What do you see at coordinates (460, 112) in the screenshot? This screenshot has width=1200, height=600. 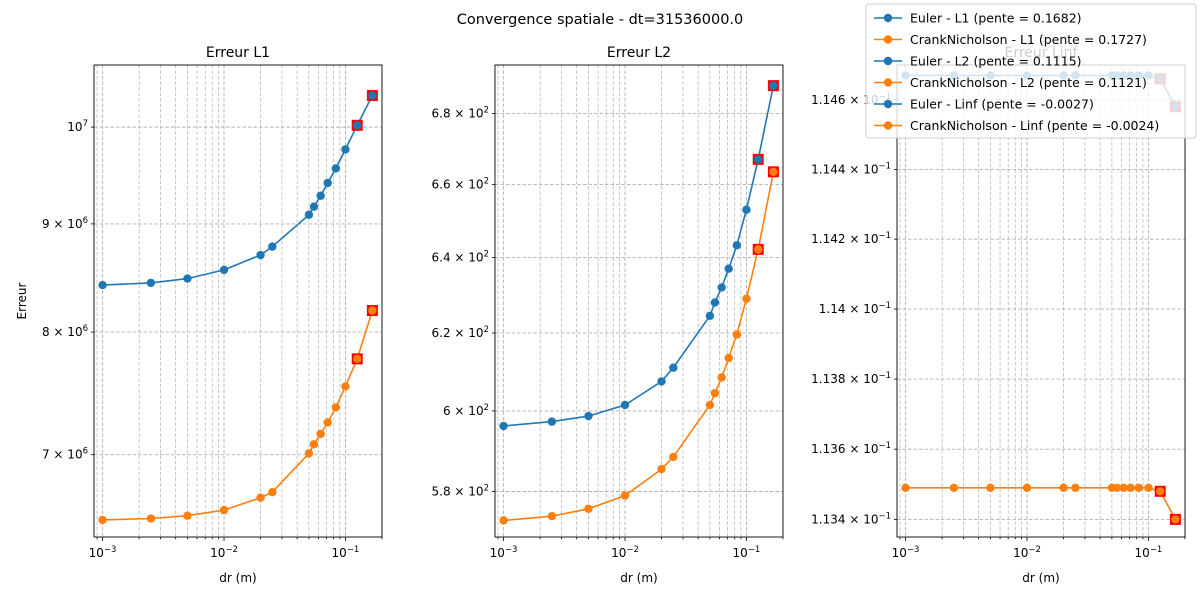 I see `y-tick-label: 6.8 × 102` at bounding box center [460, 112].